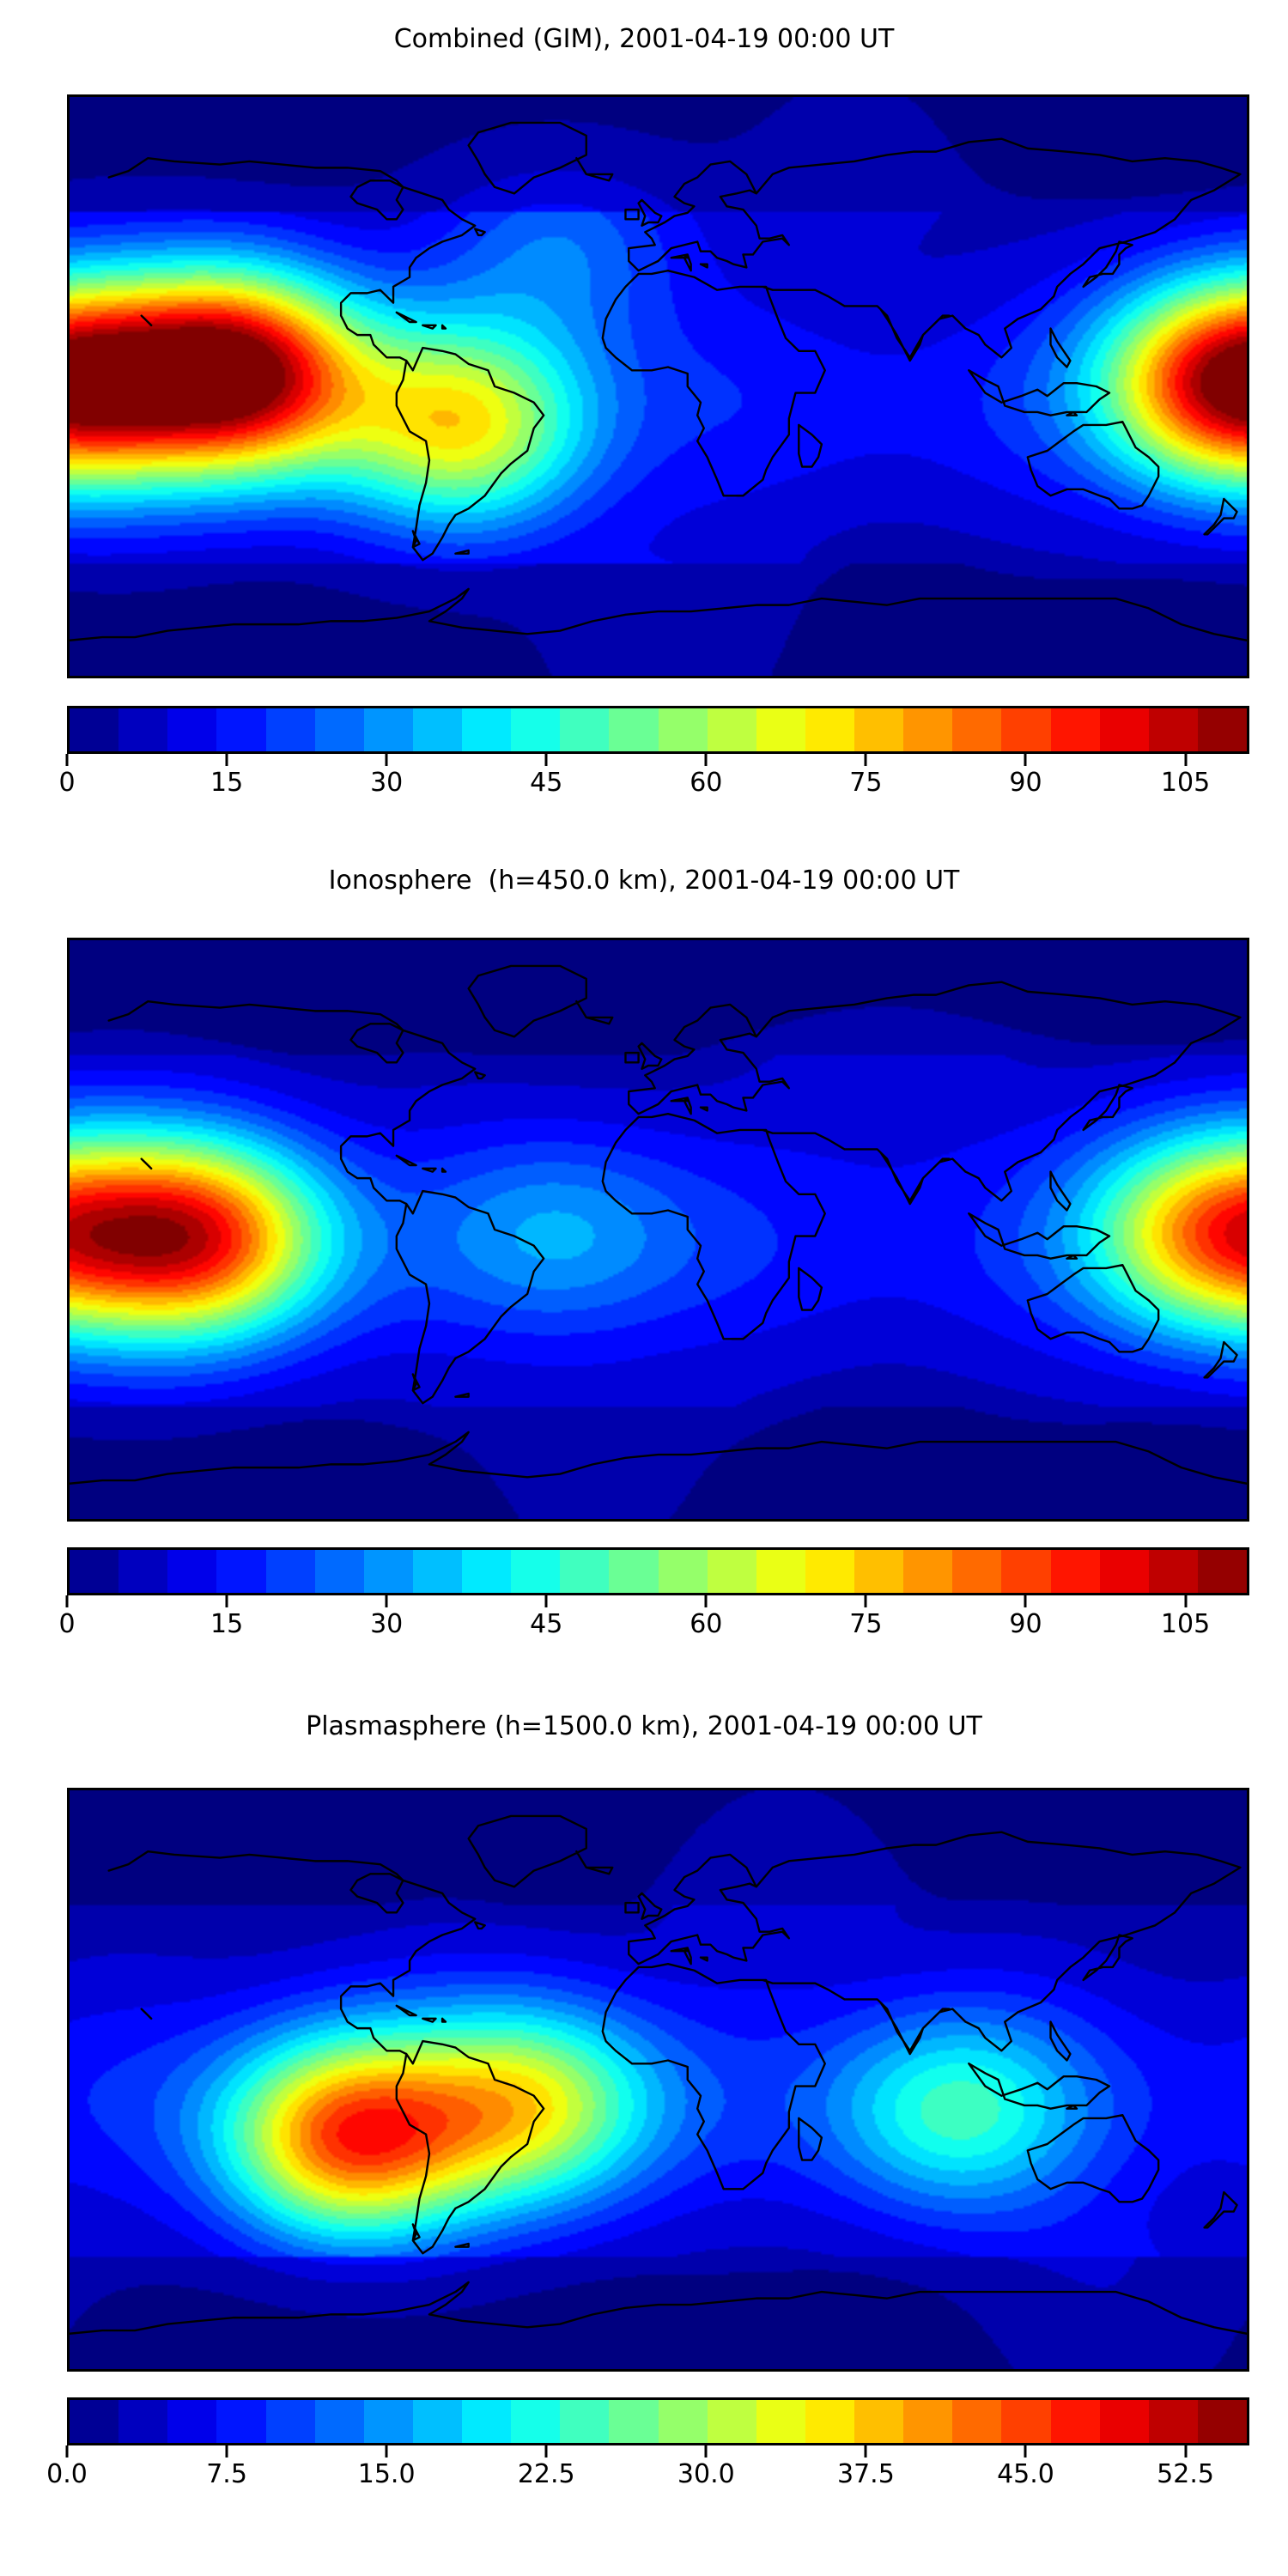 This screenshot has width=1288, height=2576. Describe the element at coordinates (657, 760) in the screenshot. I see `colorbar-ticks-combined` at that location.